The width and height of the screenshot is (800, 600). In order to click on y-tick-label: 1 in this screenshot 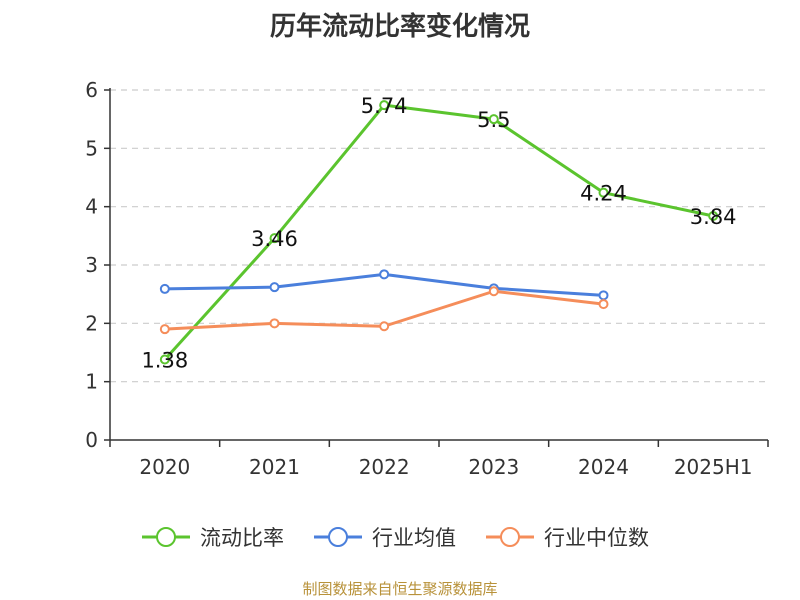, I will do `click(91, 382)`.